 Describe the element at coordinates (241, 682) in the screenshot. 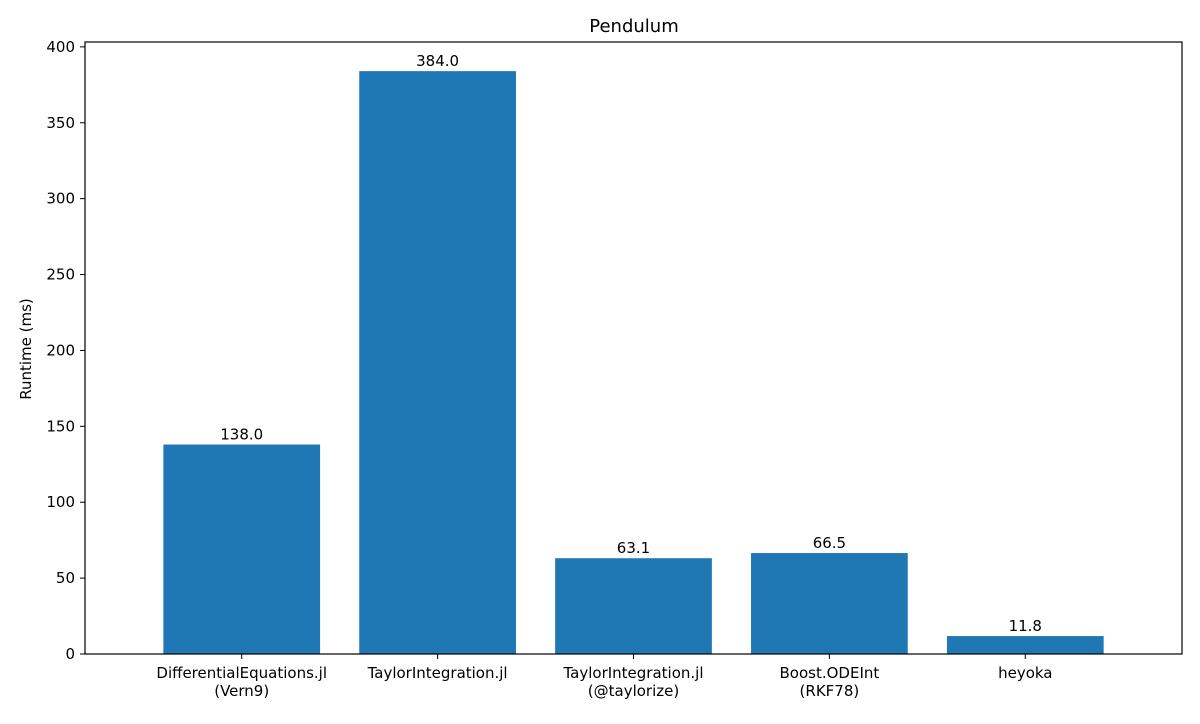

I see `x-tick-label: DifferentialEquations.jl (Vern9)` at that location.